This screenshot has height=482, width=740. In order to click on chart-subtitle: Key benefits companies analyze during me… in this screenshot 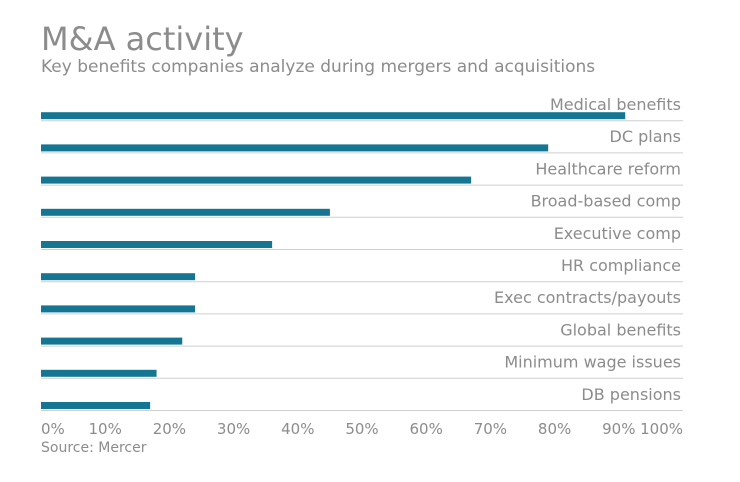, I will do `click(318, 67)`.